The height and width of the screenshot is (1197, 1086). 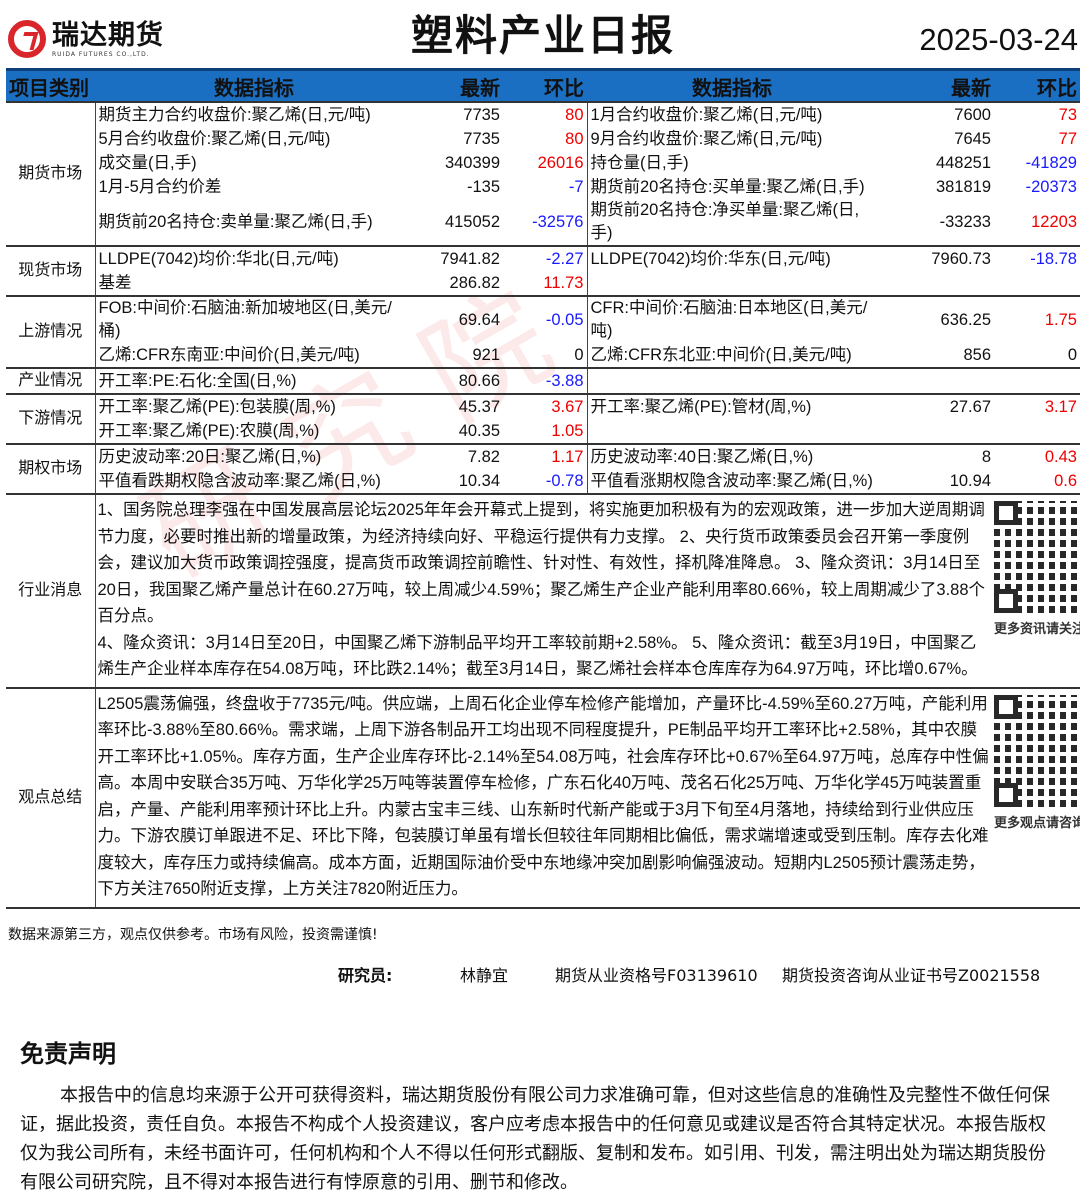 I want to click on cell-indicator-2: 期货前20名持仓:买单量:聚乙烯(日,手), so click(x=727, y=187).